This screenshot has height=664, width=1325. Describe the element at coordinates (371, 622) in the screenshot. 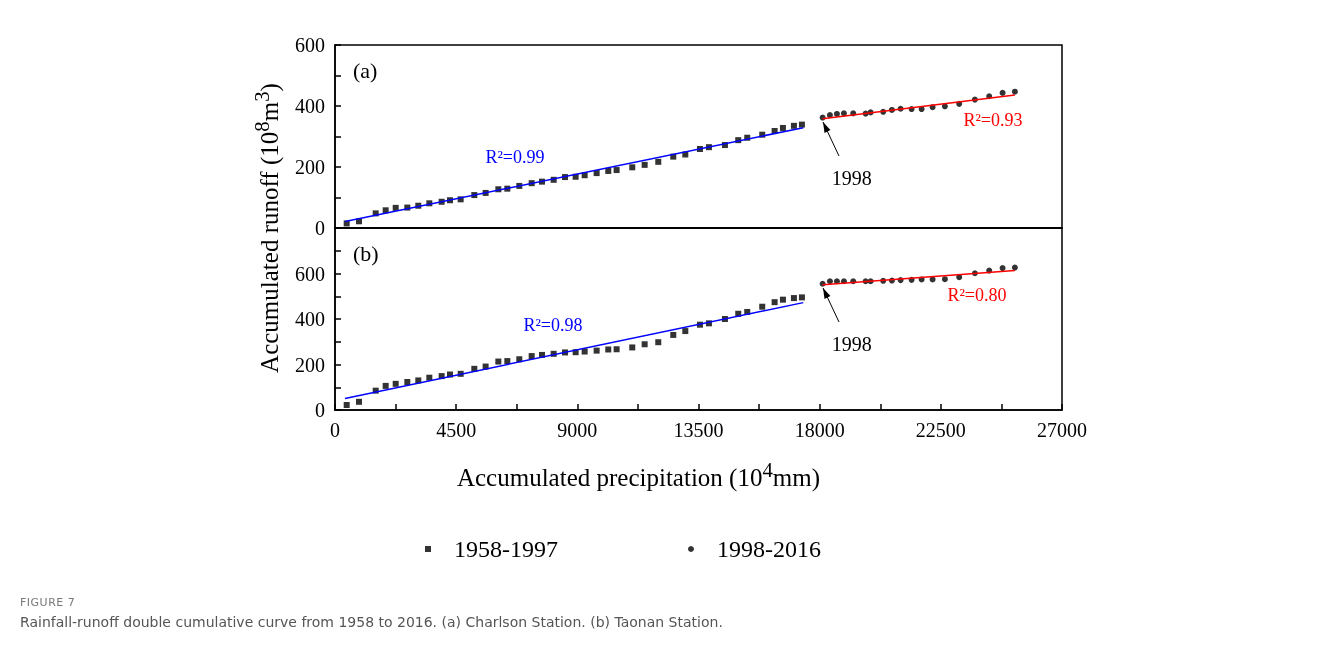

I see `text: Rainfall-runoff double cumulative curve from 1958 to 2016. (a) Charlson Station. (b) Taonan Station.` at that location.